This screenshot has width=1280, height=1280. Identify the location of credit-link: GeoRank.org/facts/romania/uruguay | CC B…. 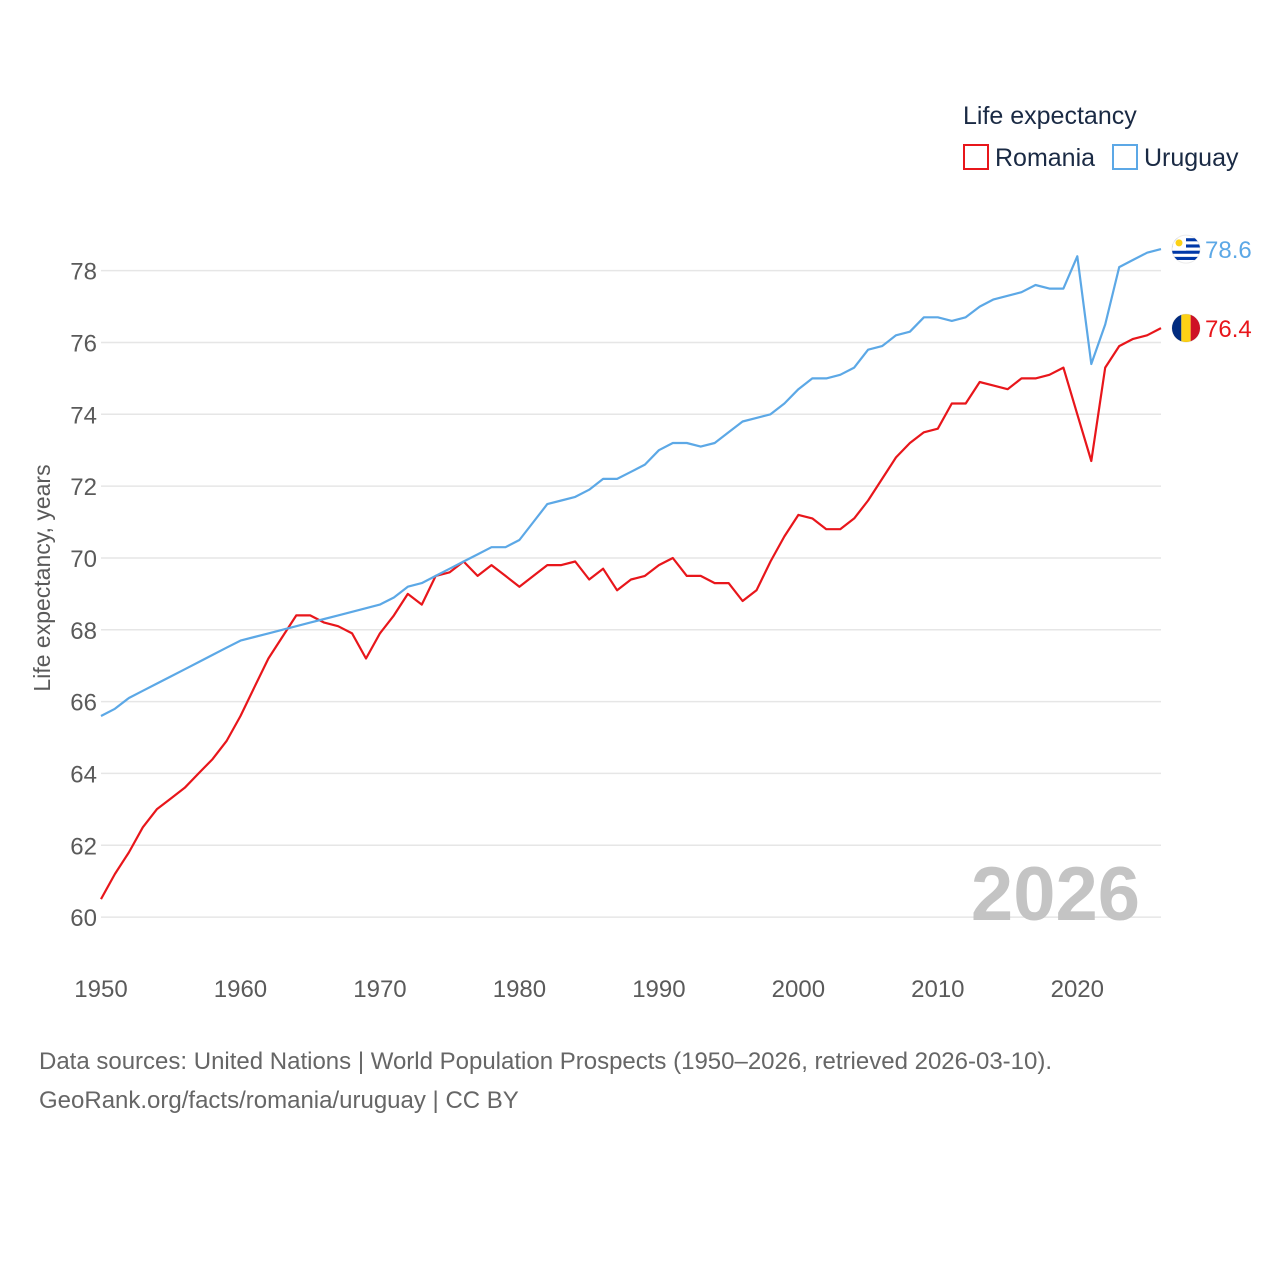
(279, 1100).